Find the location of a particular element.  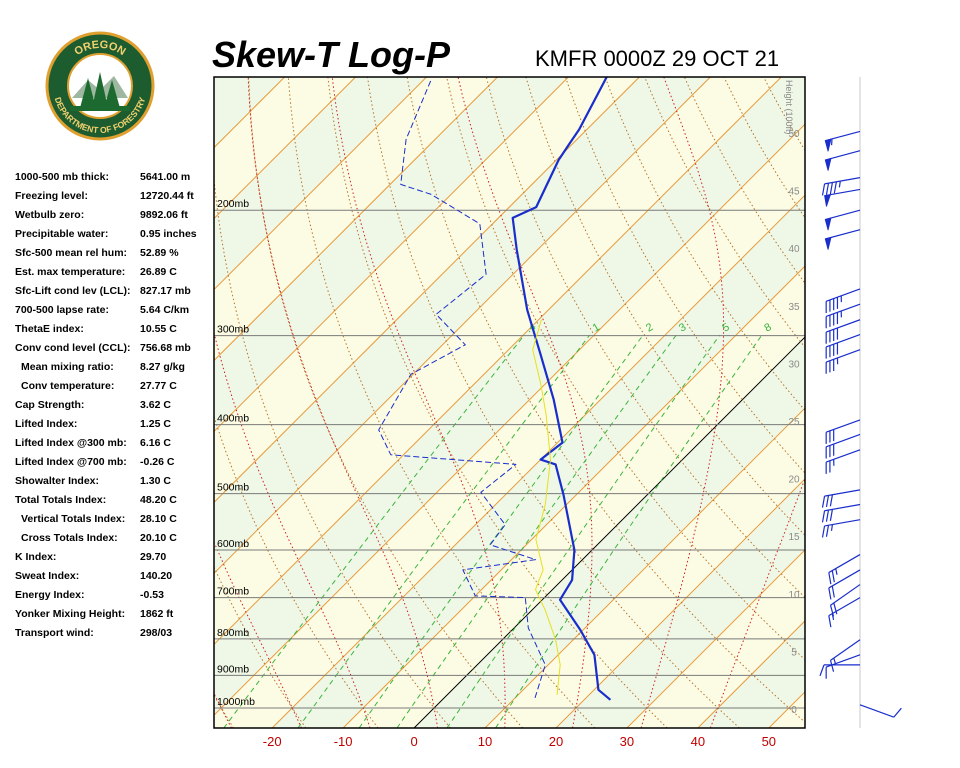

index-value: 6.16 C is located at coordinates (155, 443).